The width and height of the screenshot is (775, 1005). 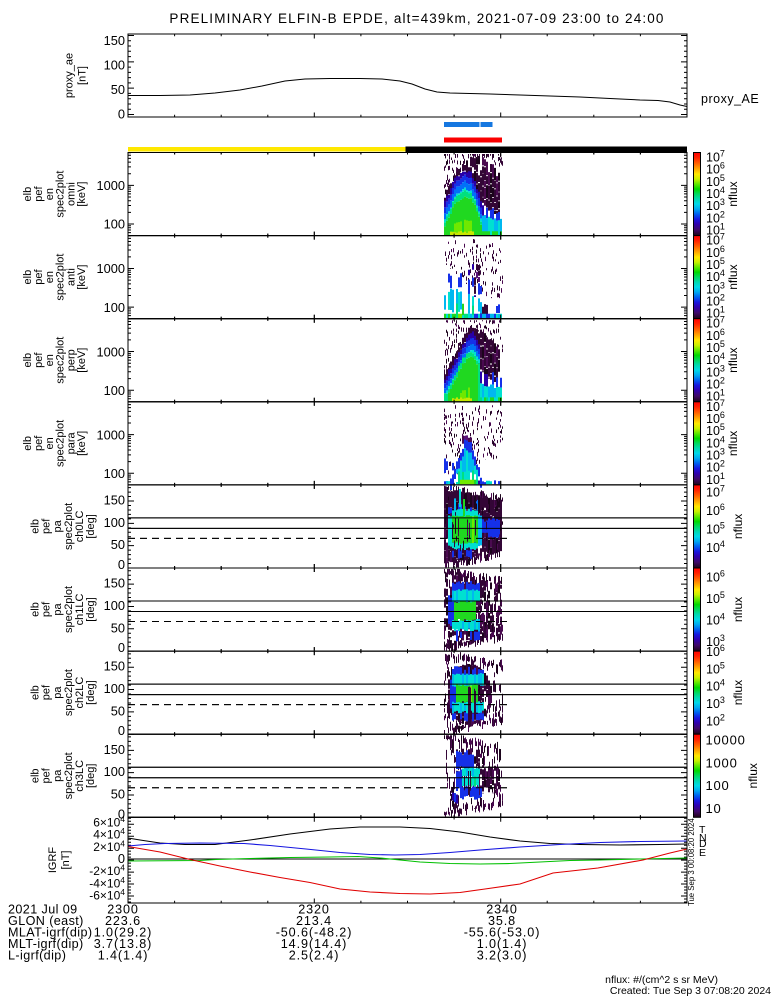 I want to click on svg-text: 4×10⁴, so click(x=109, y=834).